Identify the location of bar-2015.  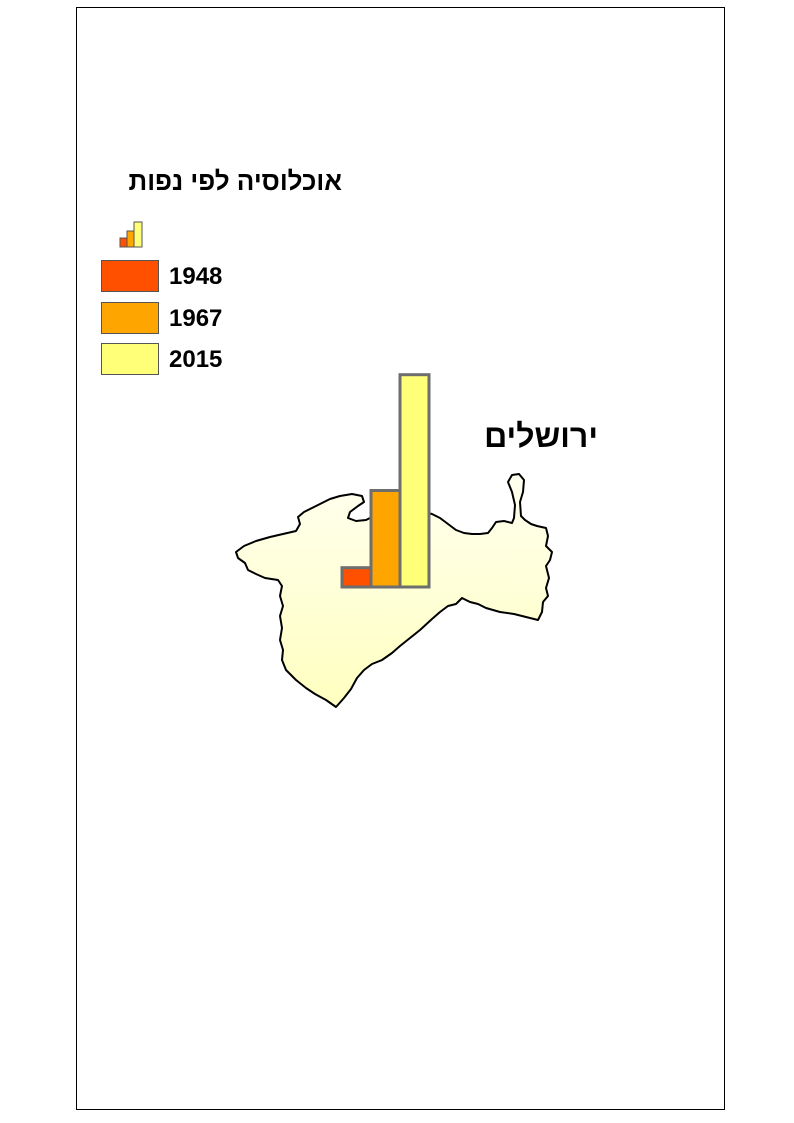
(414, 481).